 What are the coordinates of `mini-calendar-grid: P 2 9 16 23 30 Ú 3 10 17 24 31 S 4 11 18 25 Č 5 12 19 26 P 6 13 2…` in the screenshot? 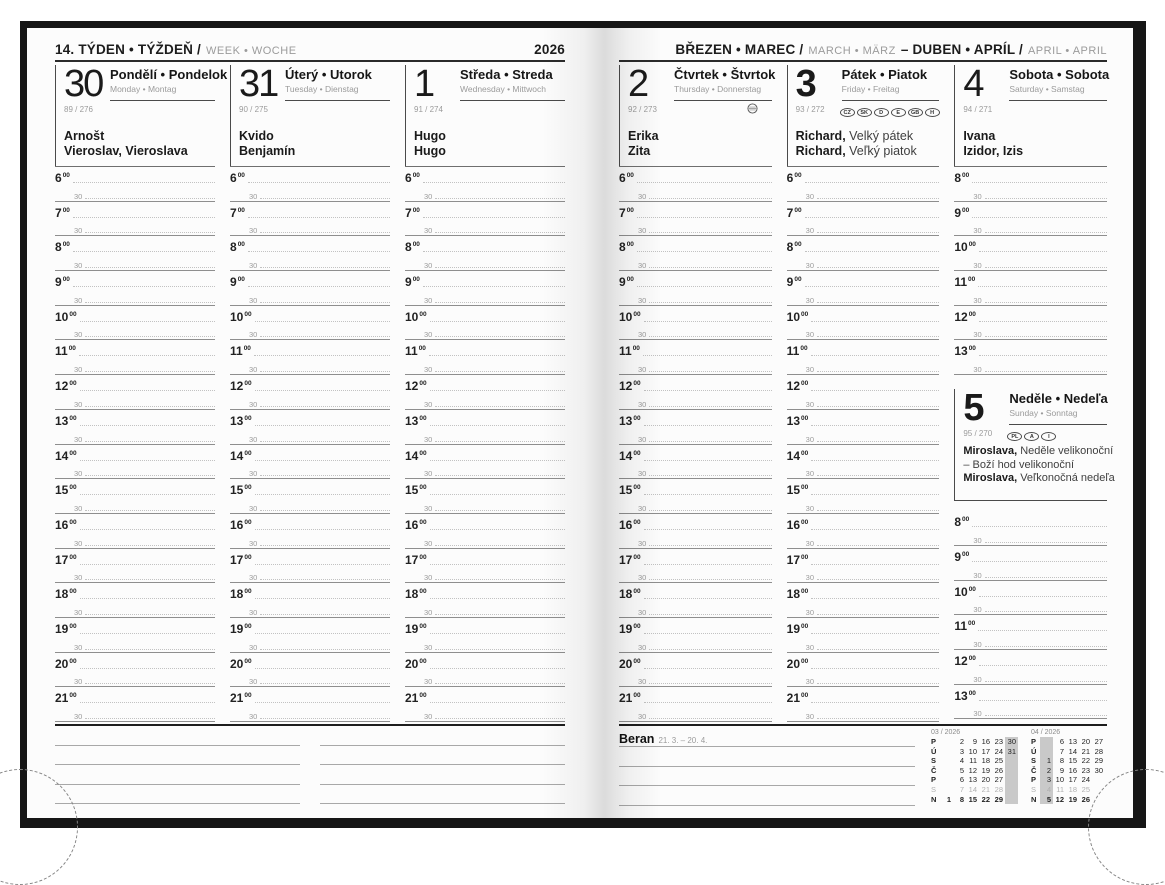 It's located at (974, 771).